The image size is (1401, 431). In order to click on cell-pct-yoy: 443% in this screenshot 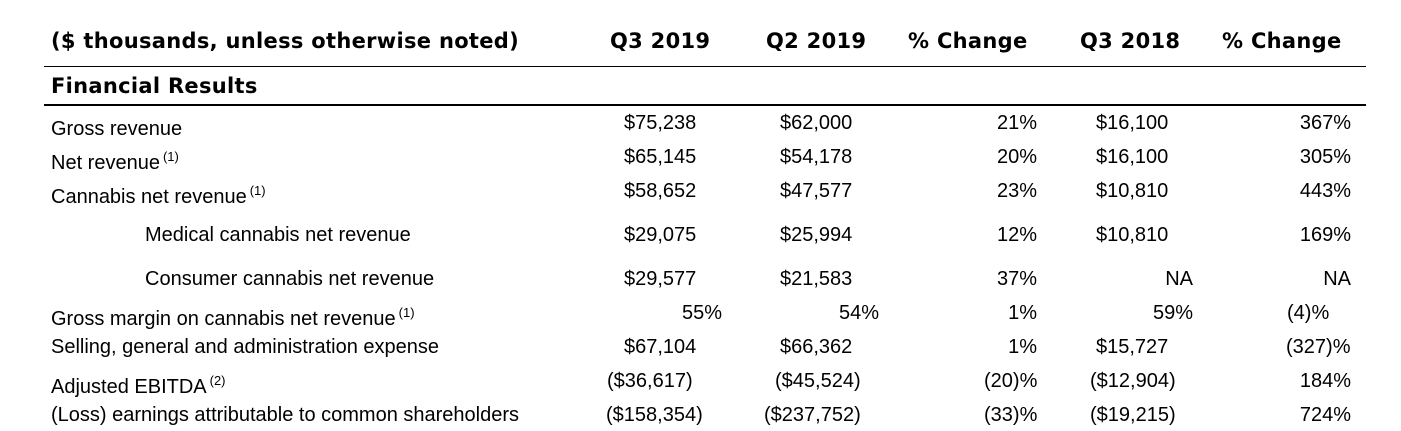, I will do `click(1325, 191)`.